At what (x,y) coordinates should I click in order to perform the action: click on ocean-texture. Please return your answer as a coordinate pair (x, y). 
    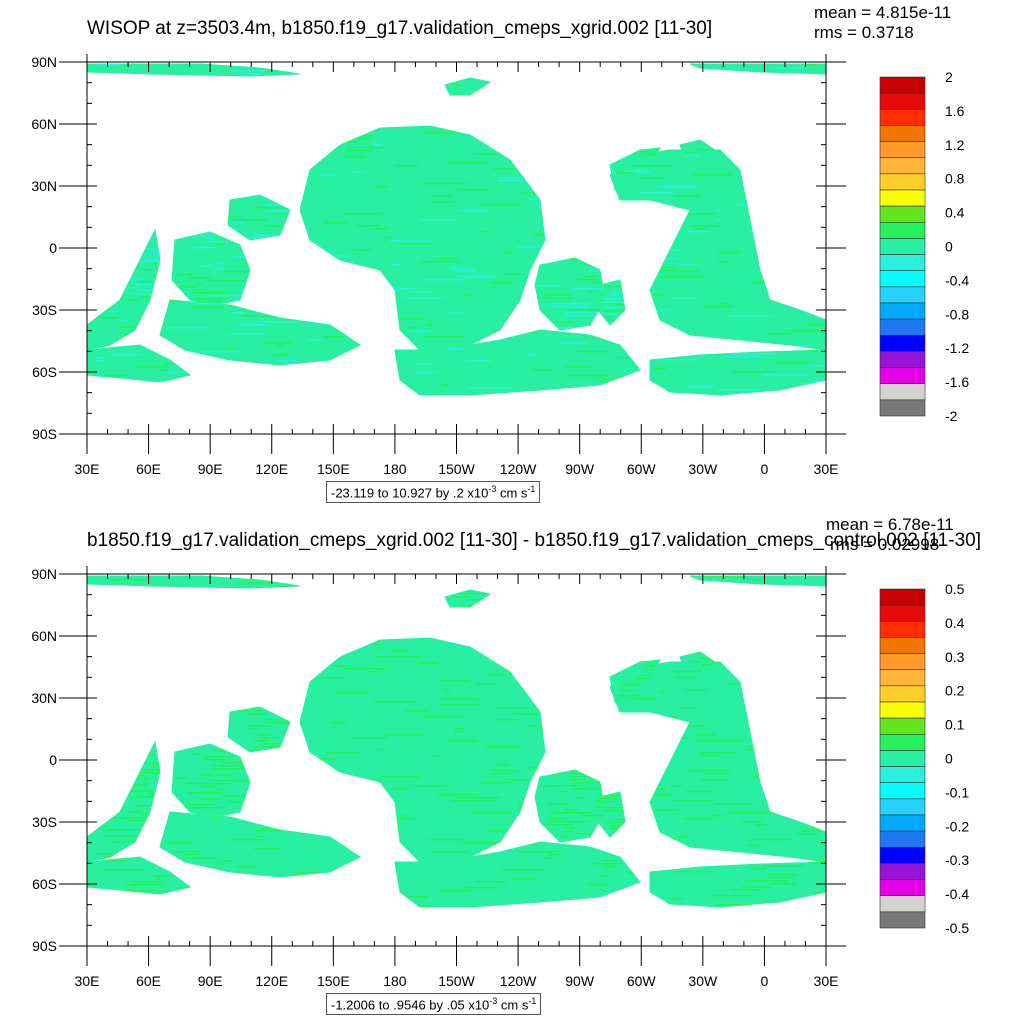
    Looking at the image, I should click on (213, 780).